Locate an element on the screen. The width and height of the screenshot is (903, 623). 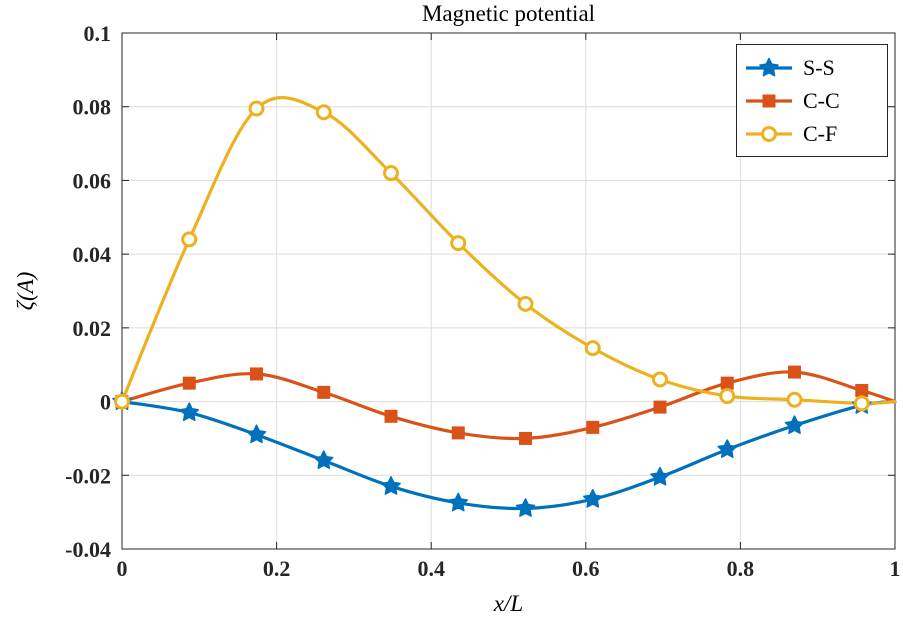
chart-title: Magnetic potential is located at coordinates (508, 13).